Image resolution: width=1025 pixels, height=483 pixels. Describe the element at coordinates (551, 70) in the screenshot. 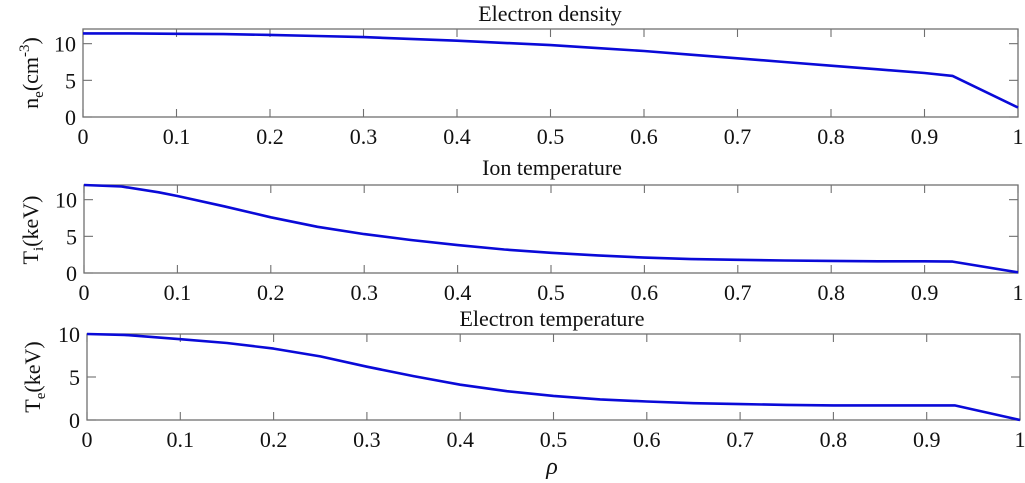

I see `data-line` at that location.